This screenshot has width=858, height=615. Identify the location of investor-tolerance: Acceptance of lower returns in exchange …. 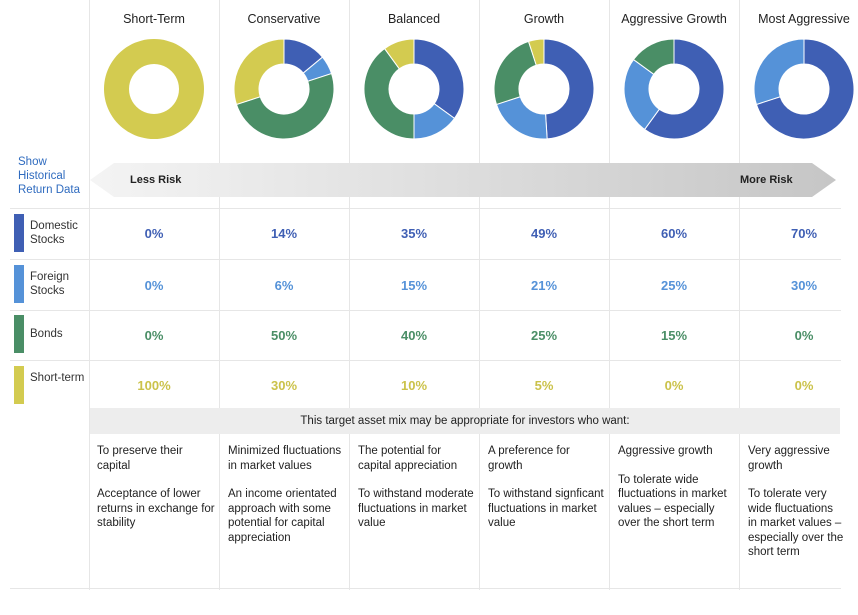
(156, 508).